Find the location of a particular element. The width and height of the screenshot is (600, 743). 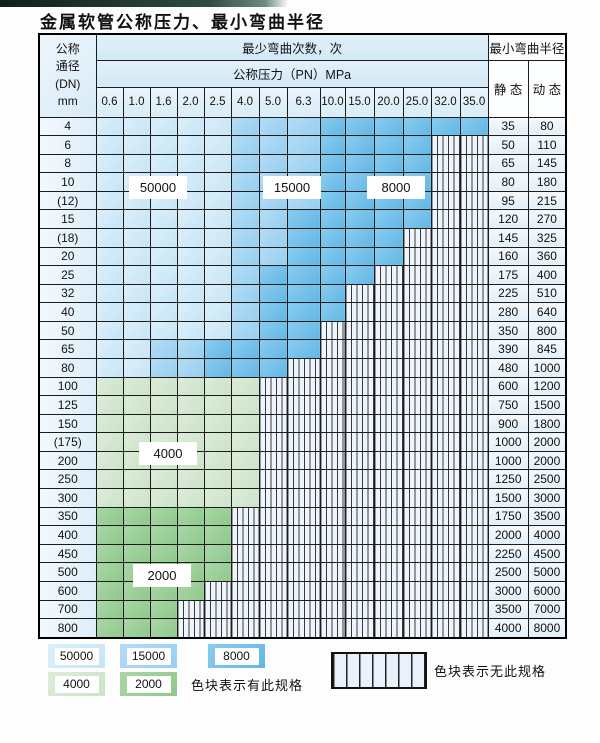

table-row: 40 280 640 is located at coordinates (302, 312).